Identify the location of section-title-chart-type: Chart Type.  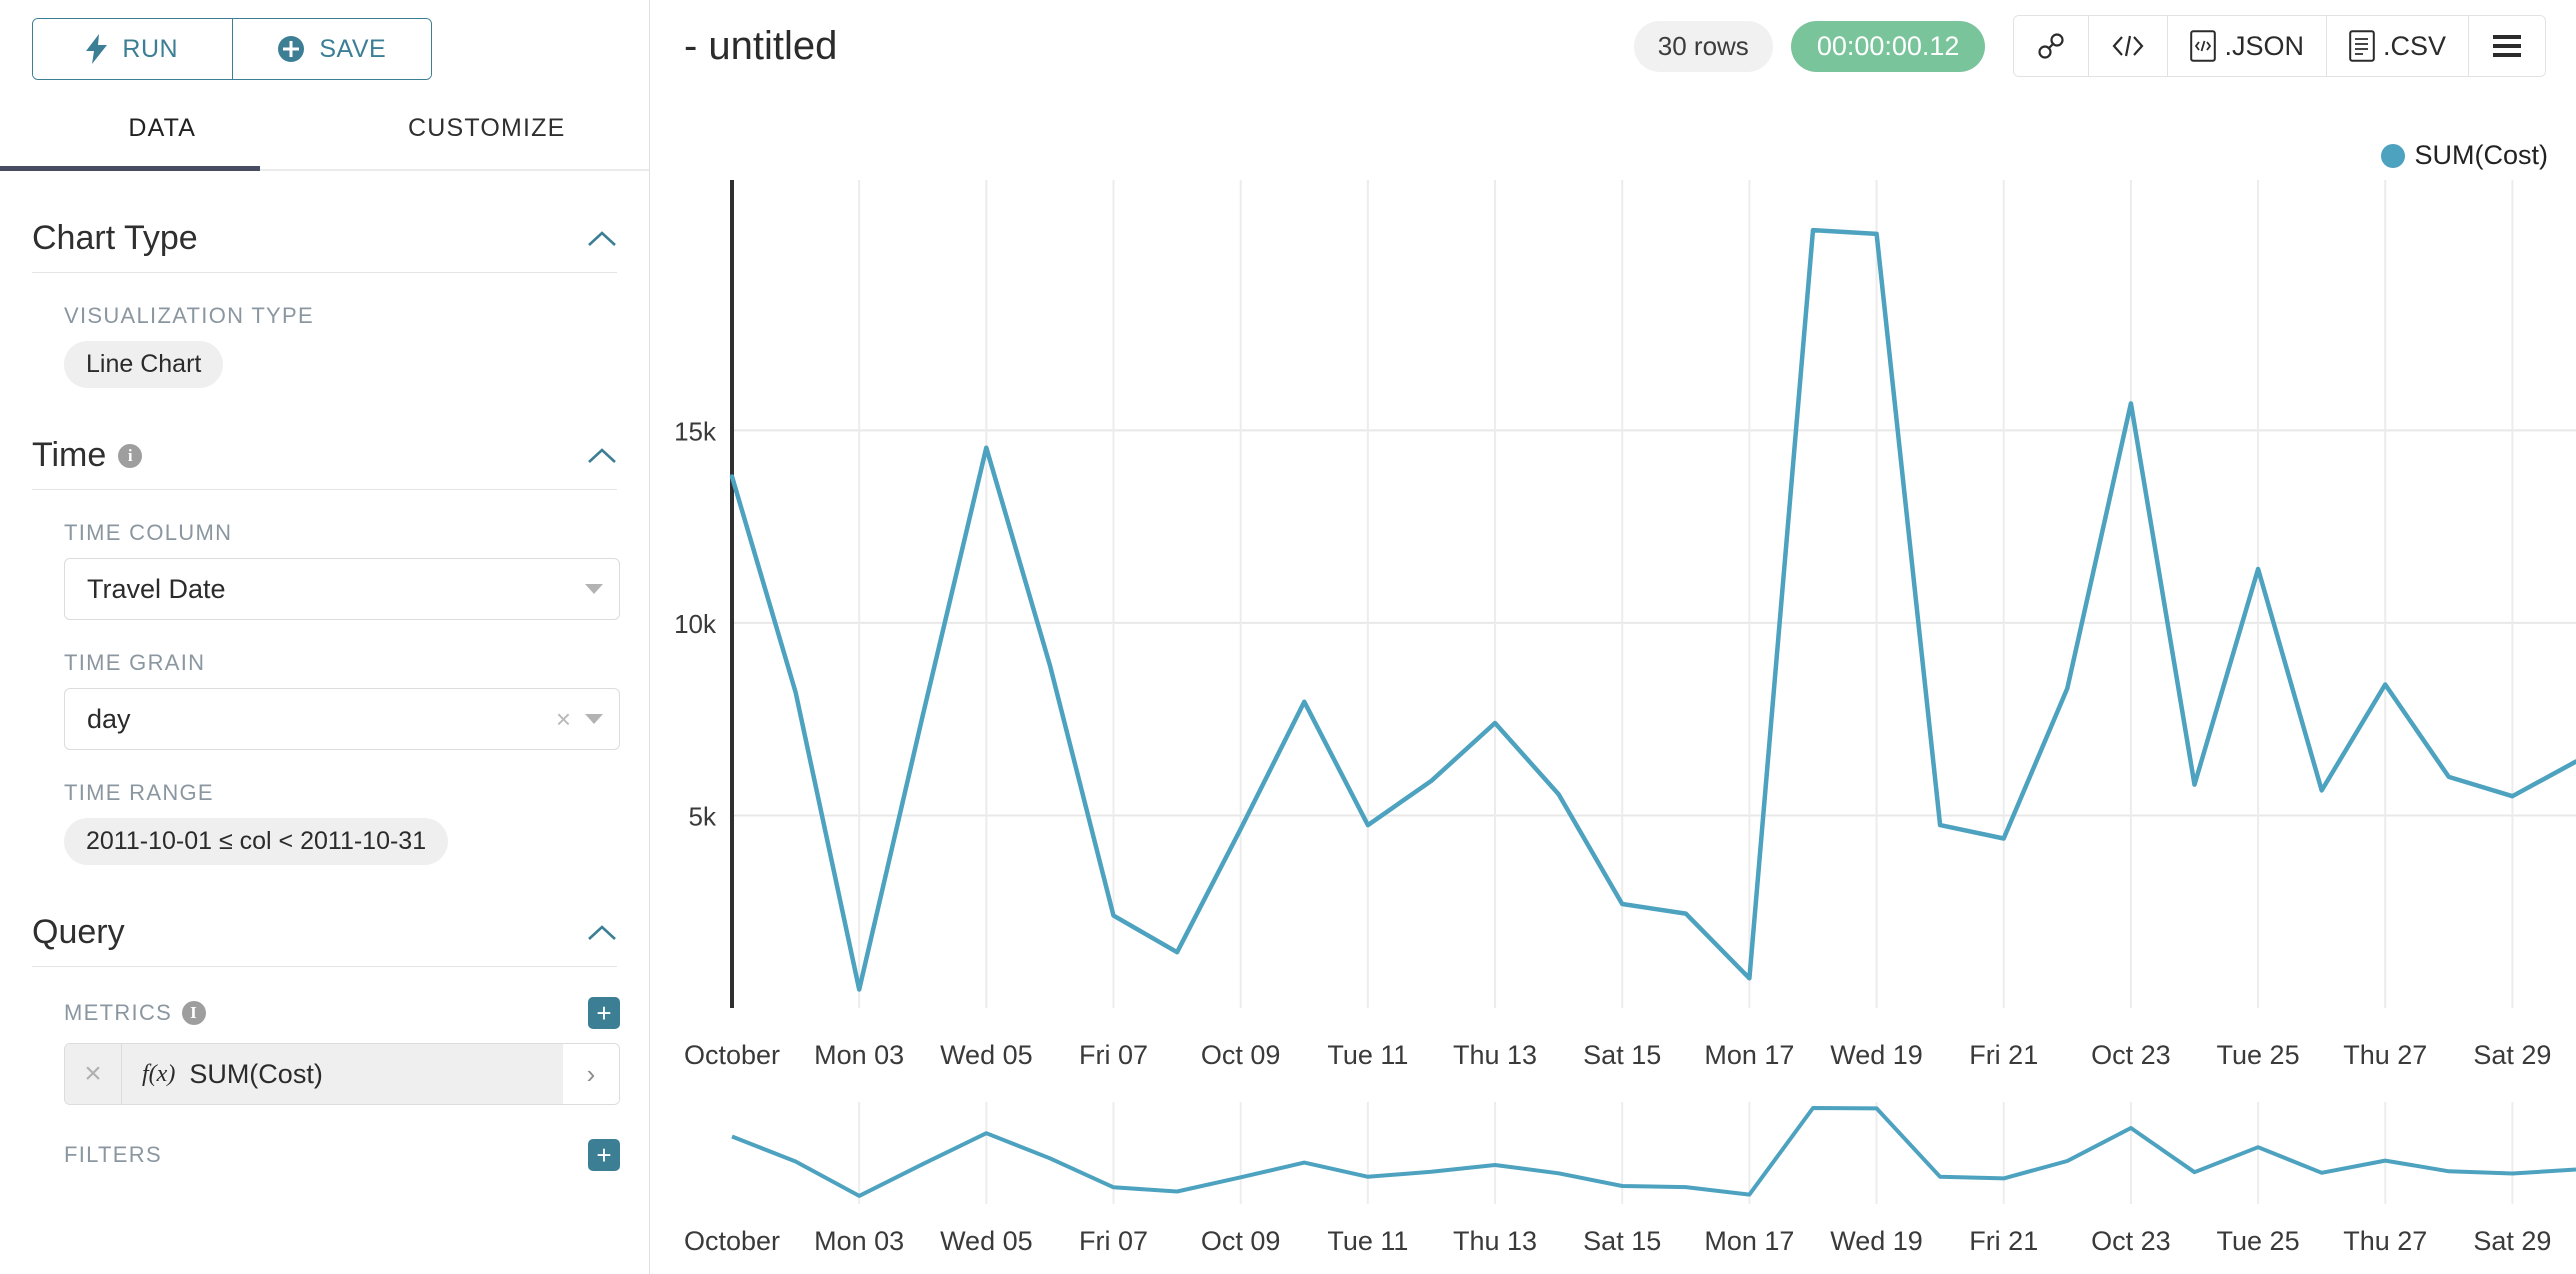
(115, 238).